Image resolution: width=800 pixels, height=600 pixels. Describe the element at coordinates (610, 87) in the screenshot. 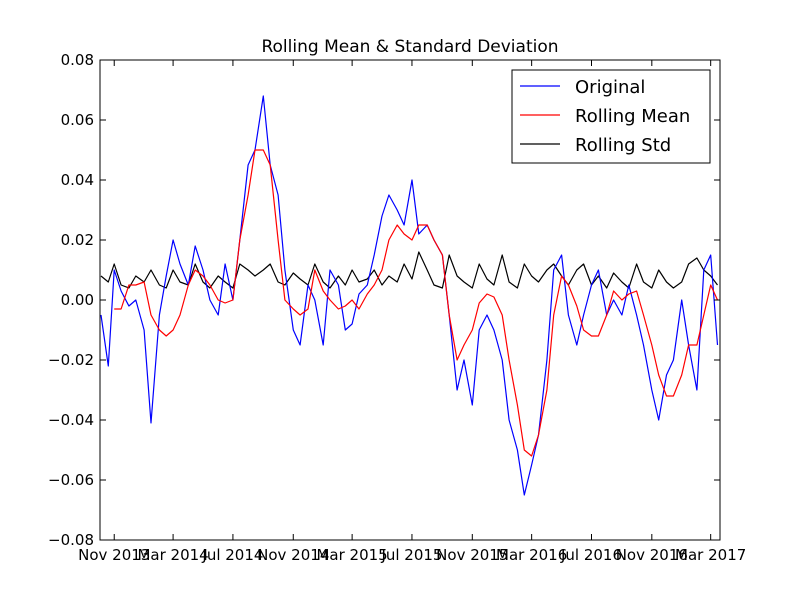

I see `legend-label-original: Original` at that location.